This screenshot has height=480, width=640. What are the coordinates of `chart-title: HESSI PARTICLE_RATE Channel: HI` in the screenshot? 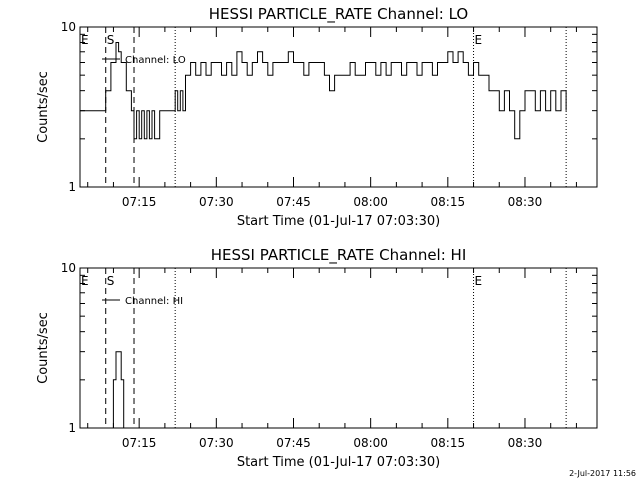 It's located at (339, 255).